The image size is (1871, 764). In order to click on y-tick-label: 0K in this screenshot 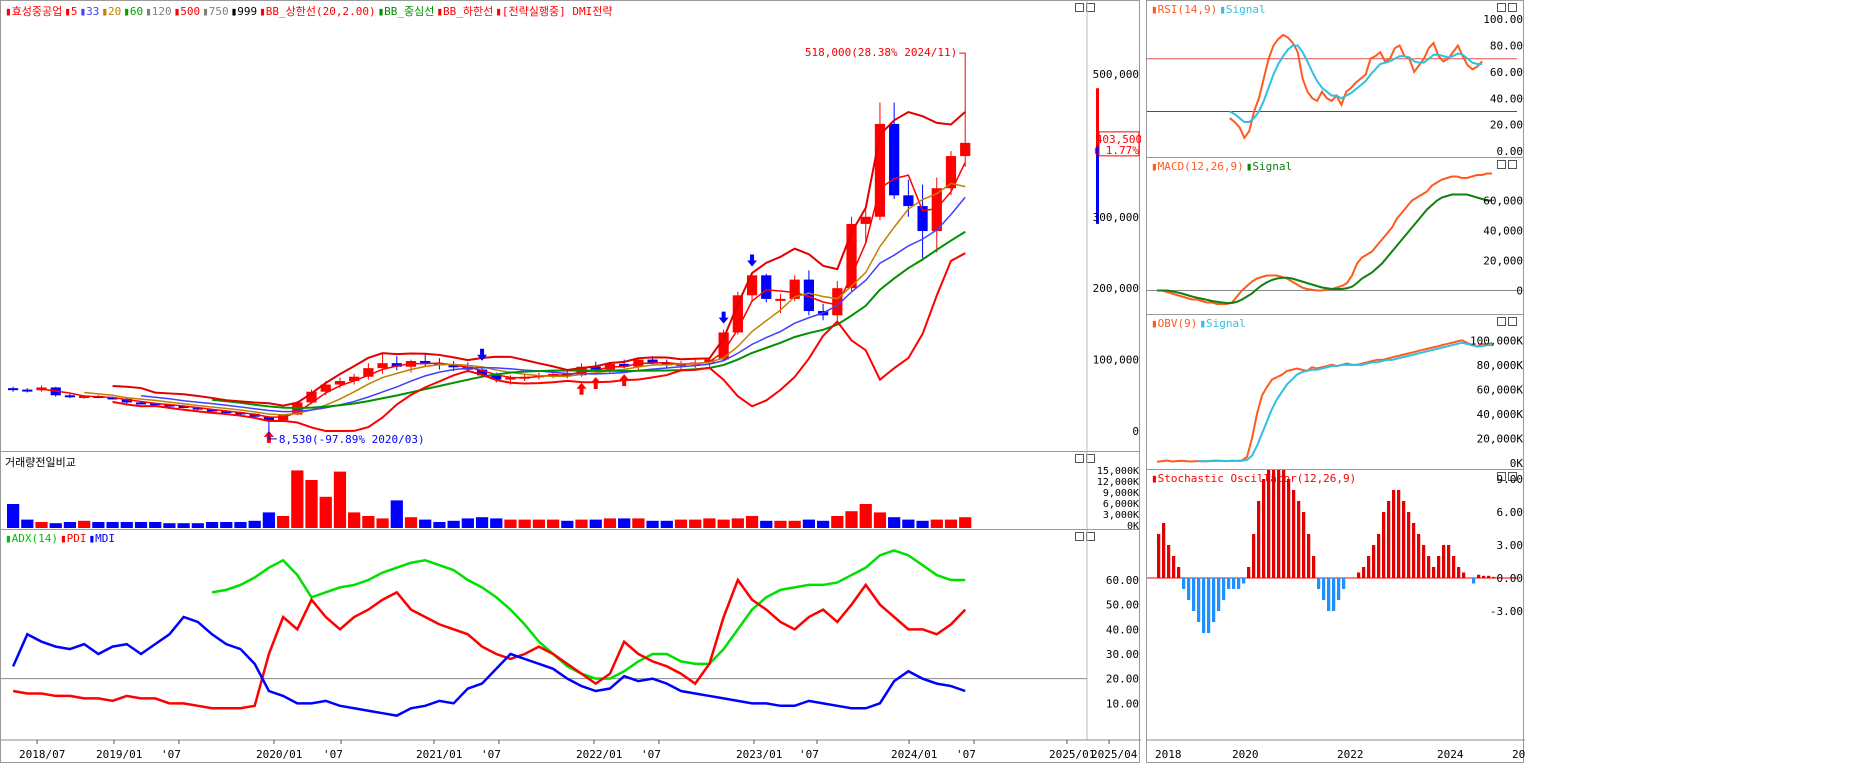, I will do `click(1133, 526)`.